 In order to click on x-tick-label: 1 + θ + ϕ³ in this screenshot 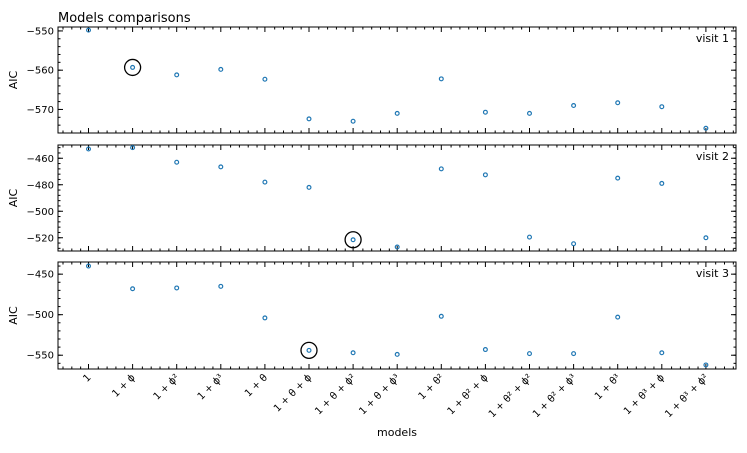, I will do `click(379, 394)`.